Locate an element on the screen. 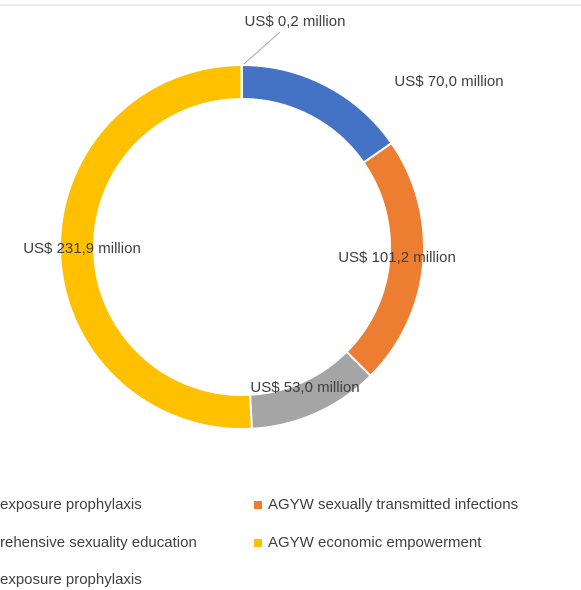 This screenshot has height=590, width=581. leader-line is located at coordinates (262, 48).